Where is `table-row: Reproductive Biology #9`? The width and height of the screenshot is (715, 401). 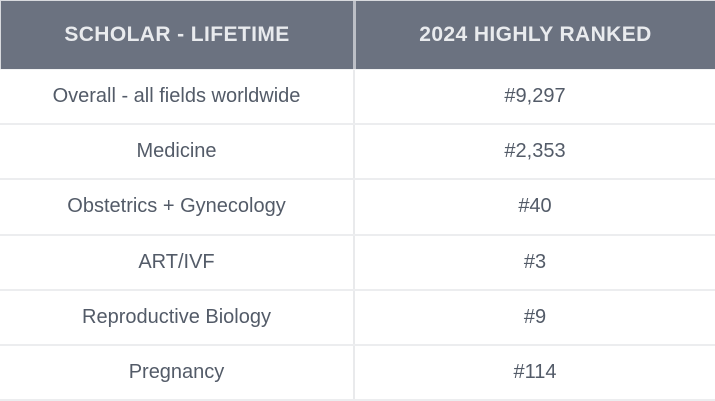 table-row: Reproductive Biology #9 is located at coordinates (357, 318).